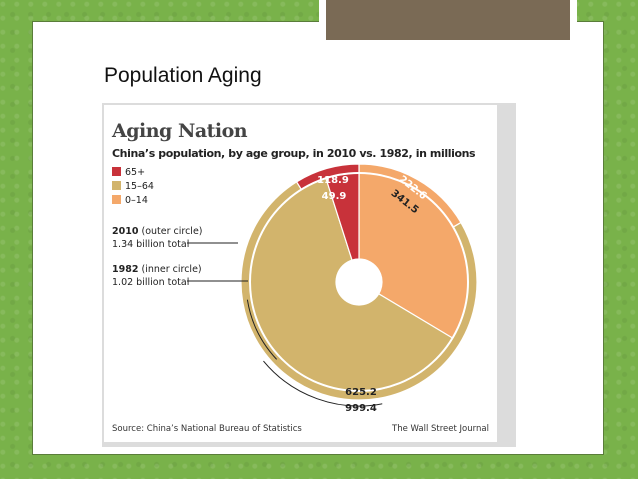 The image size is (638, 479). What do you see at coordinates (440, 429) in the screenshot?
I see `chart-credit: The Wall Street Journal` at bounding box center [440, 429].